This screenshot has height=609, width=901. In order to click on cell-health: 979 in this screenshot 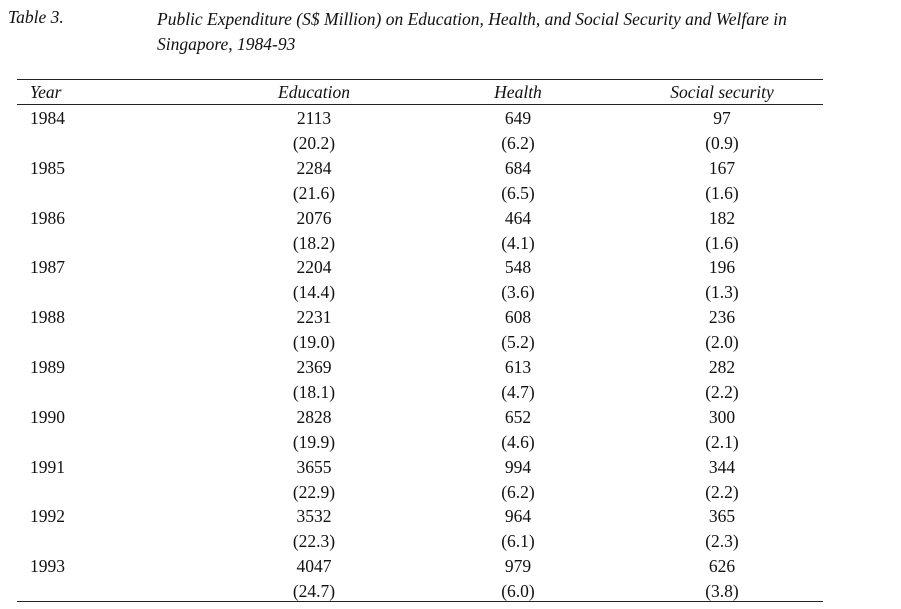, I will do `click(518, 566)`.